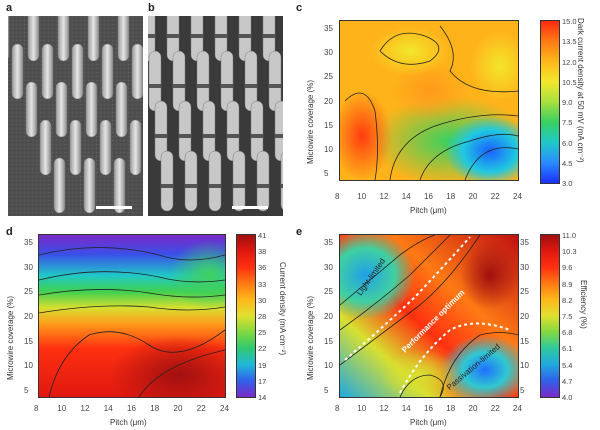 This screenshot has height=430, width=600. What do you see at coordinates (246, 316) in the screenshot?
I see `colorbar-d` at bounding box center [246, 316].